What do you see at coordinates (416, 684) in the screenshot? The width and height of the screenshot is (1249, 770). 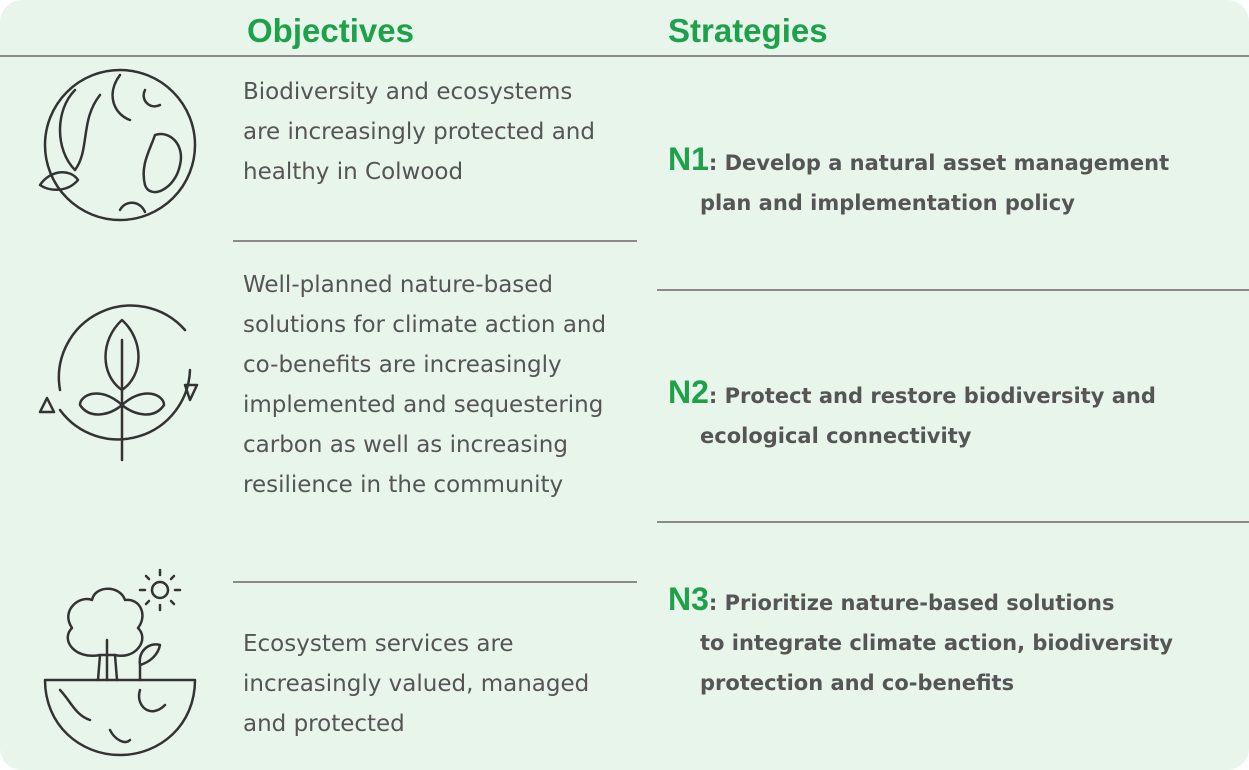 I see `objective-line: increasingly valued, managed` at bounding box center [416, 684].